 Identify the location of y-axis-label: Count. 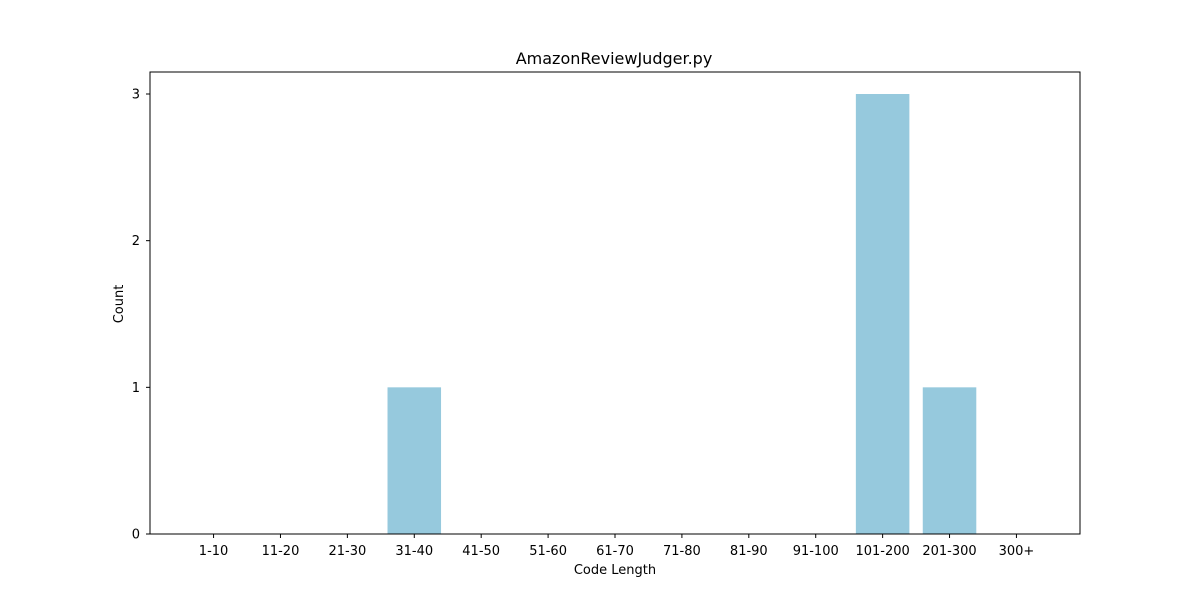
(119, 304).